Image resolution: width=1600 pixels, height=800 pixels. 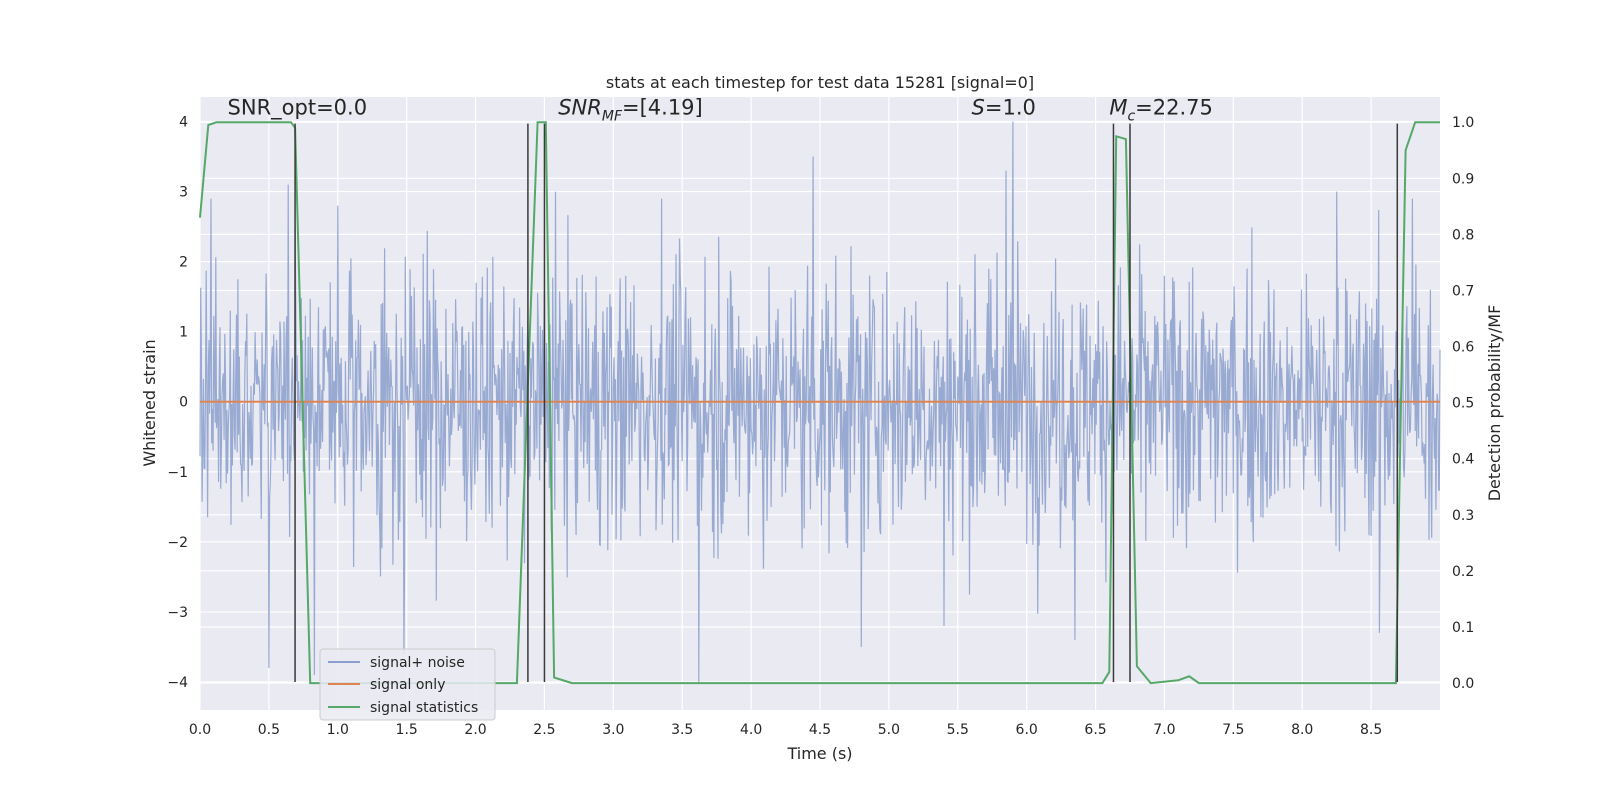 I want to click on x-tick-label: 6.5, so click(x=1095, y=730).